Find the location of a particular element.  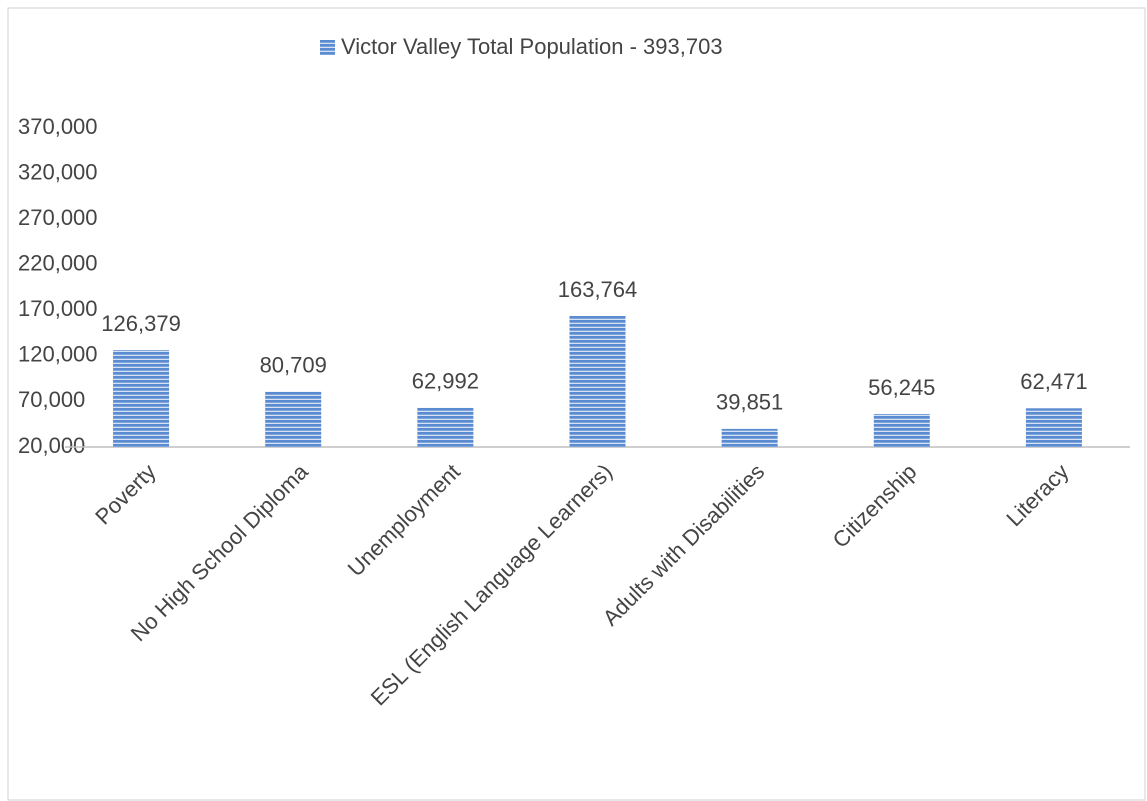

y-tick-label: 220,000 is located at coordinates (58, 263).